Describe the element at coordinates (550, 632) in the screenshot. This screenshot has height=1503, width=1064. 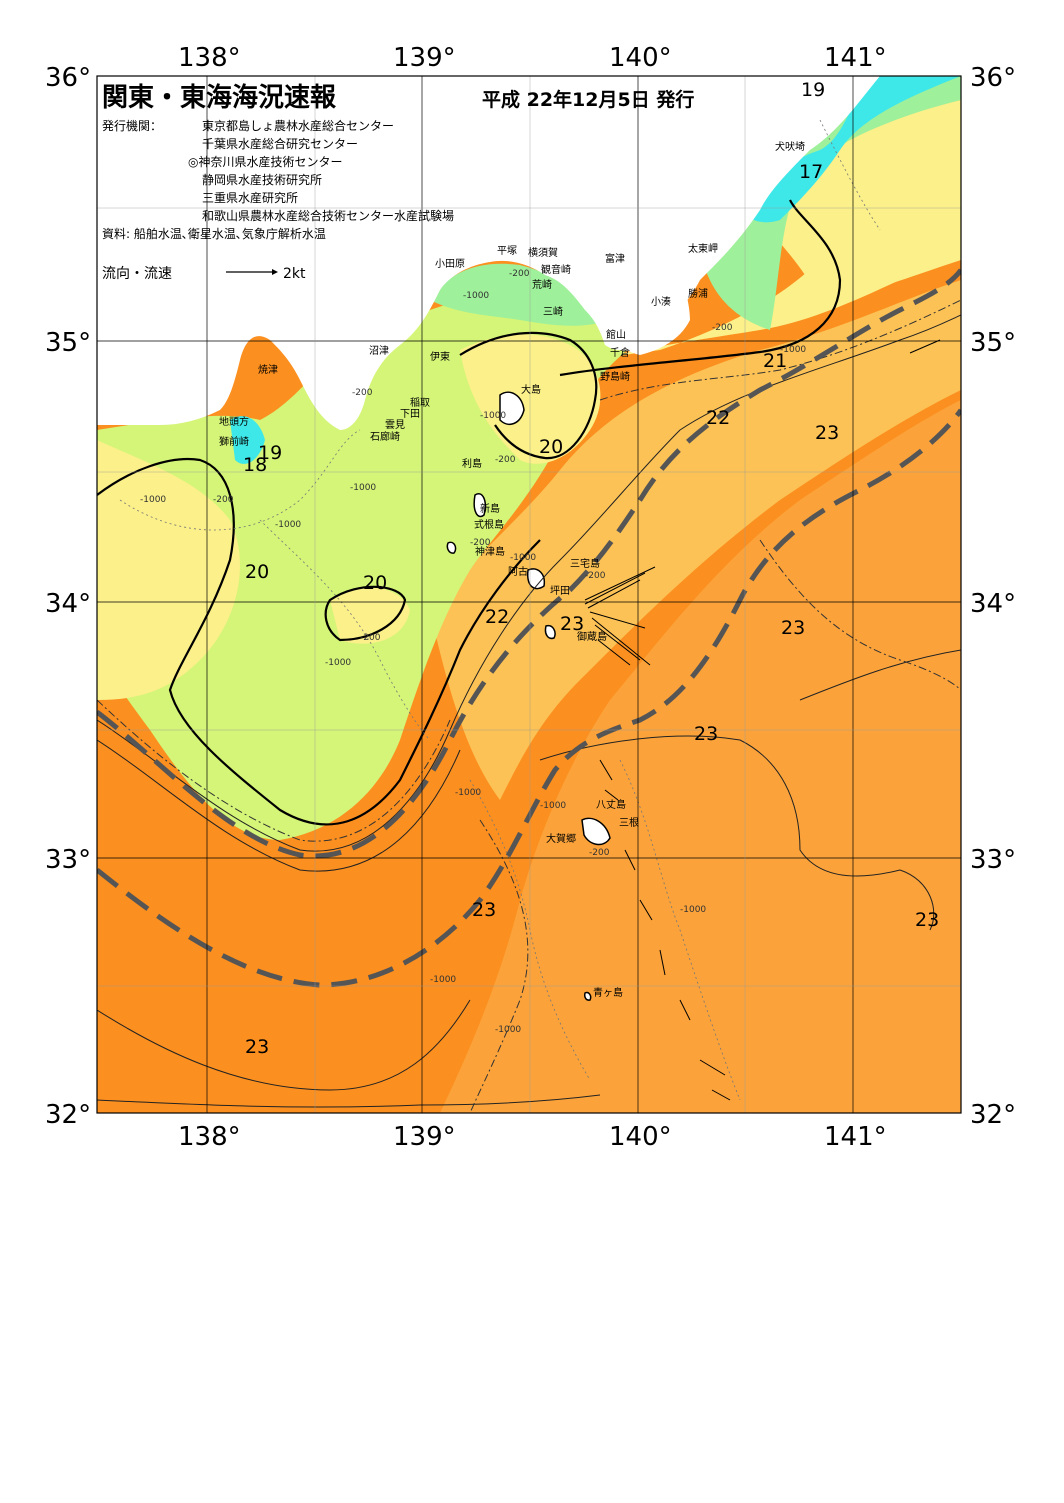
I see `island-mikurajima` at that location.